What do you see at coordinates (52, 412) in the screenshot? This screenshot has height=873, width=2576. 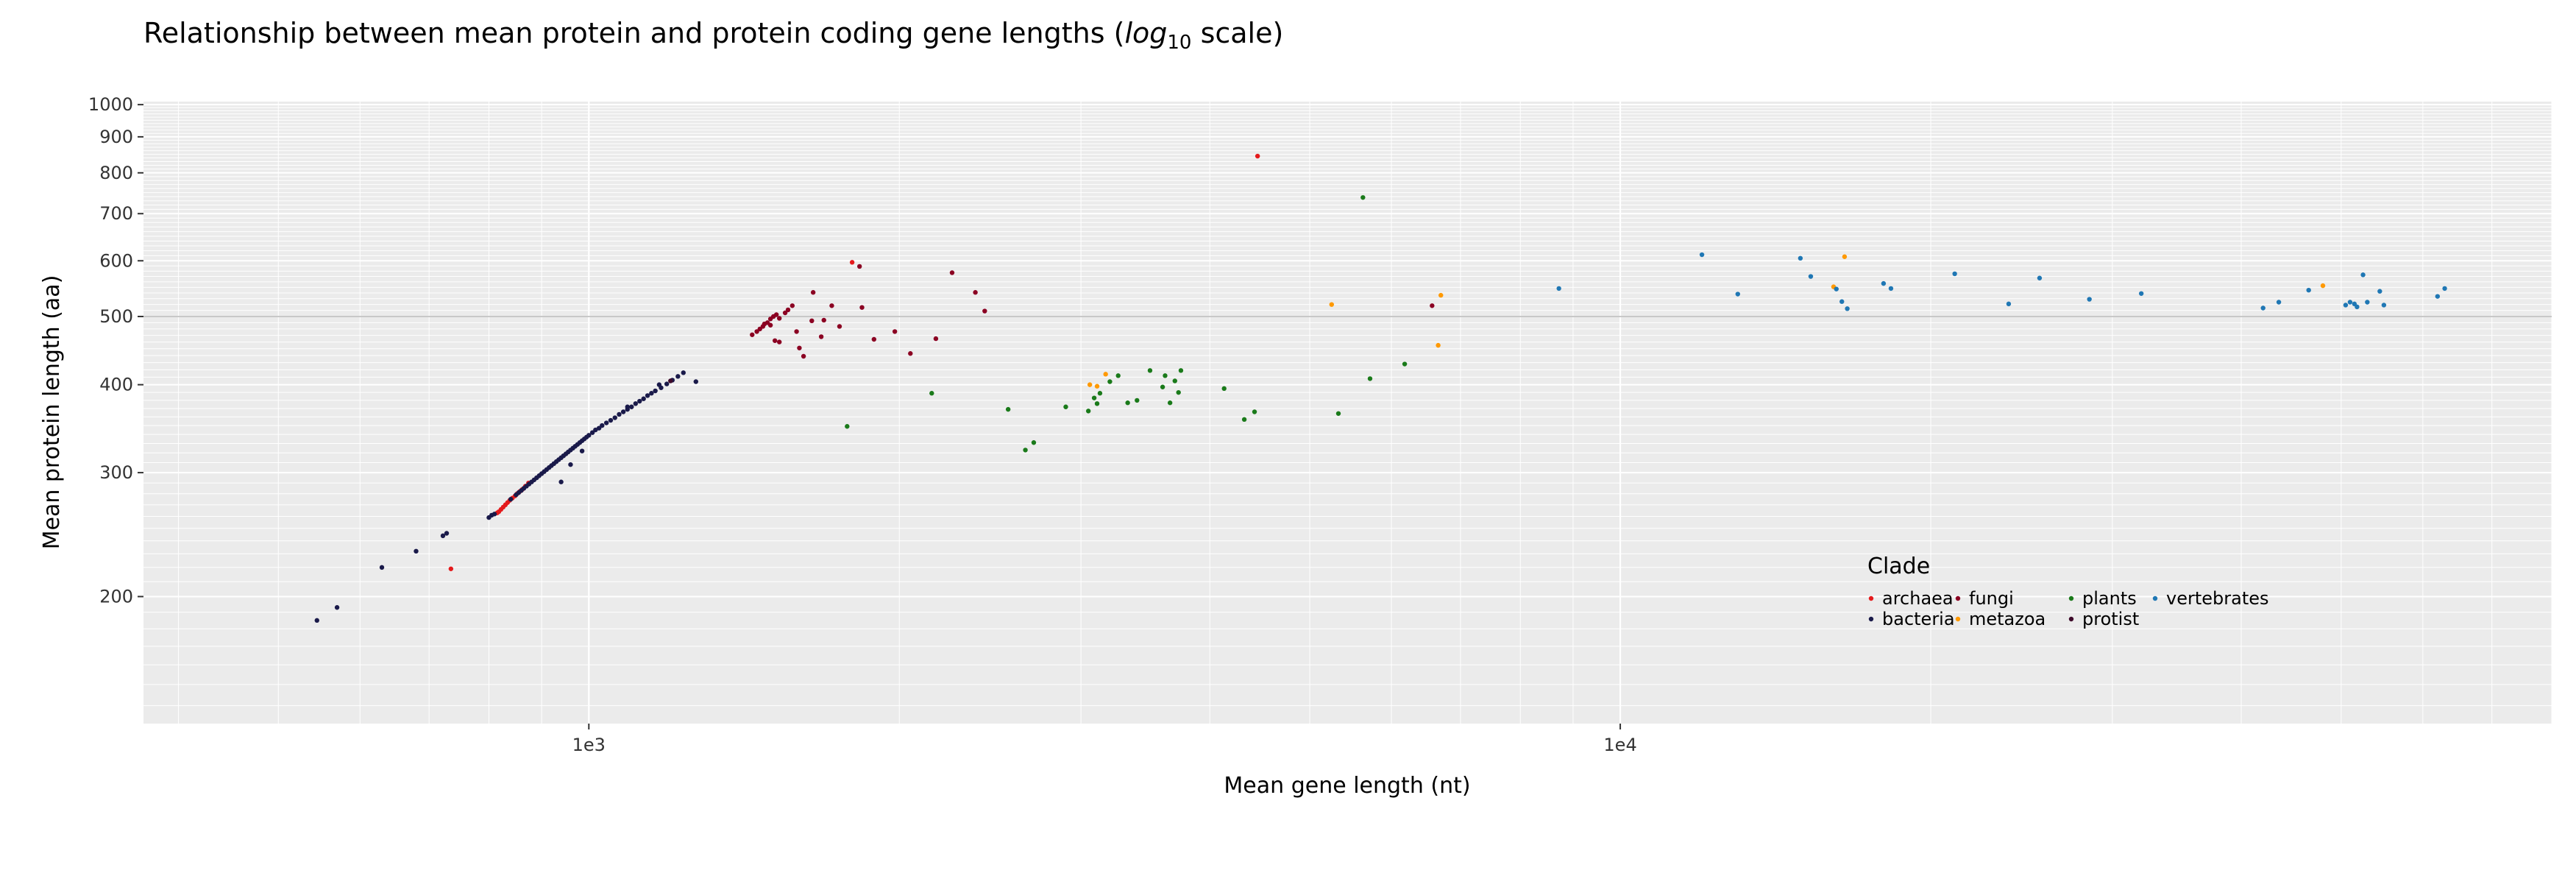 I see `y-axis-title: Mean protein length (aa)` at bounding box center [52, 412].